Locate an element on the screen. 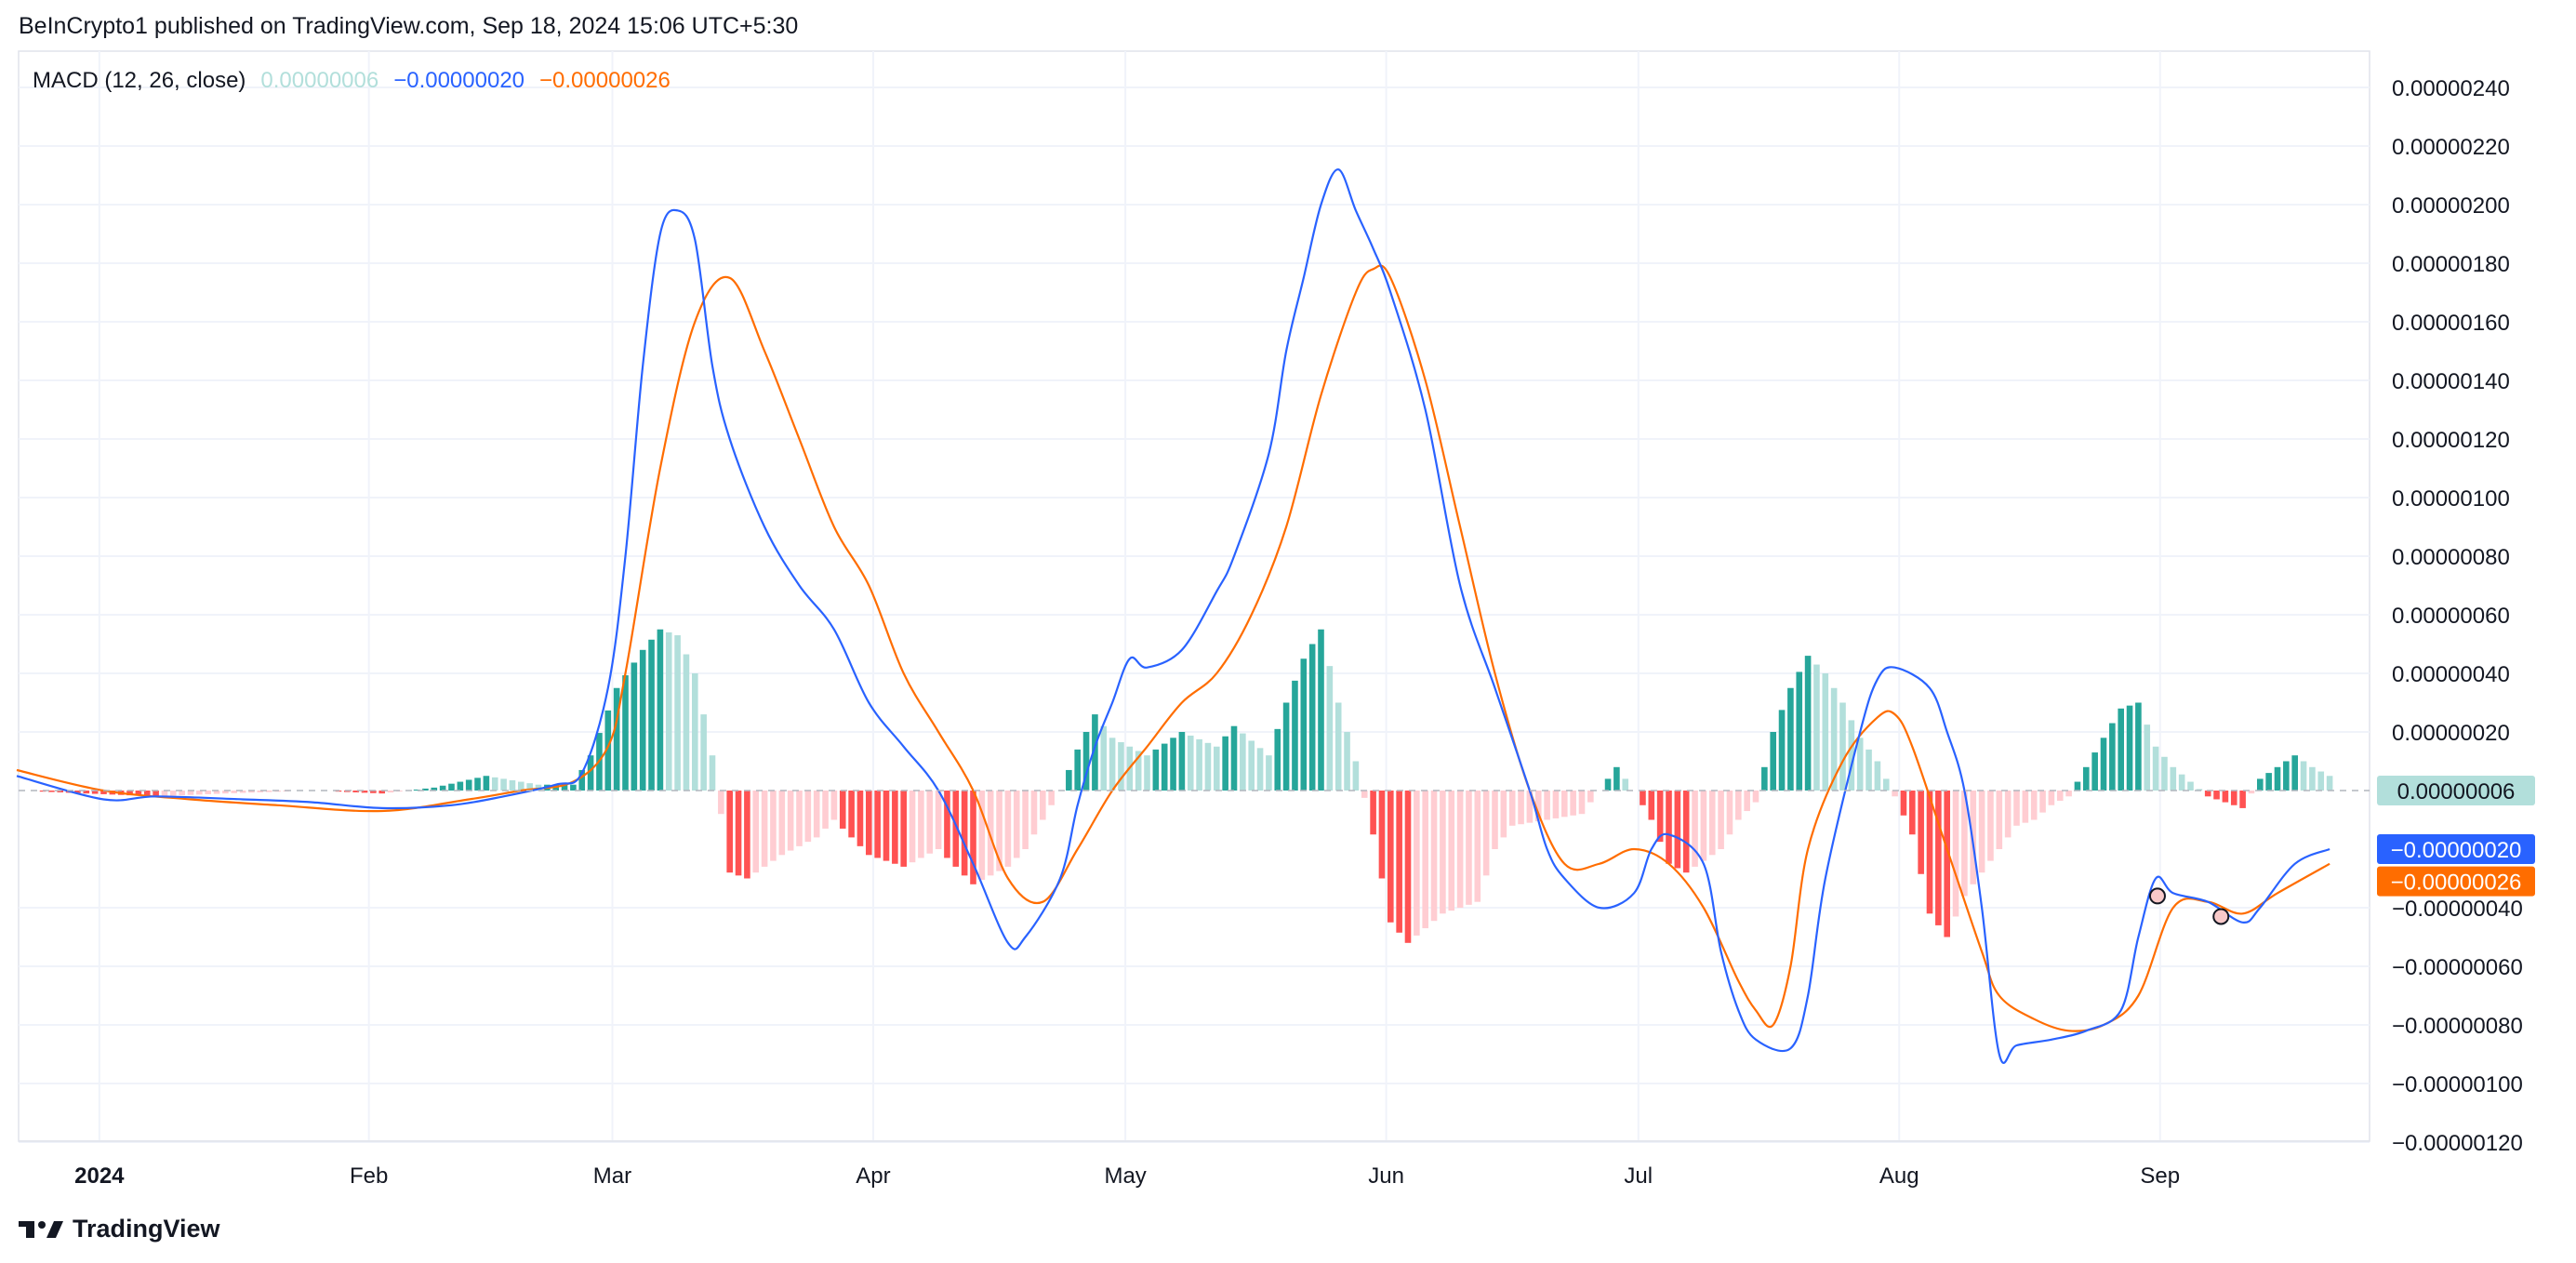  x-tick-label: May is located at coordinates (1125, 1176).